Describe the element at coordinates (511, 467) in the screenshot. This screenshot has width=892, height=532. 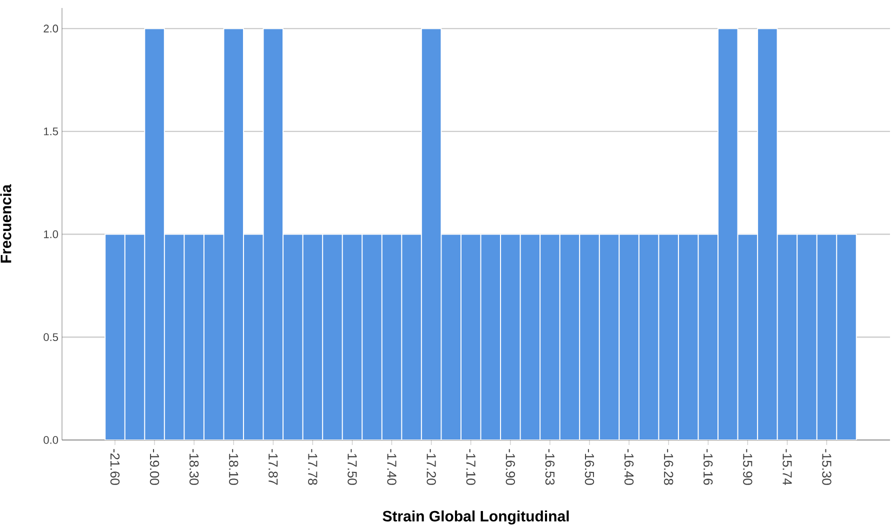
I see `x-tick-label: -16.90` at that location.